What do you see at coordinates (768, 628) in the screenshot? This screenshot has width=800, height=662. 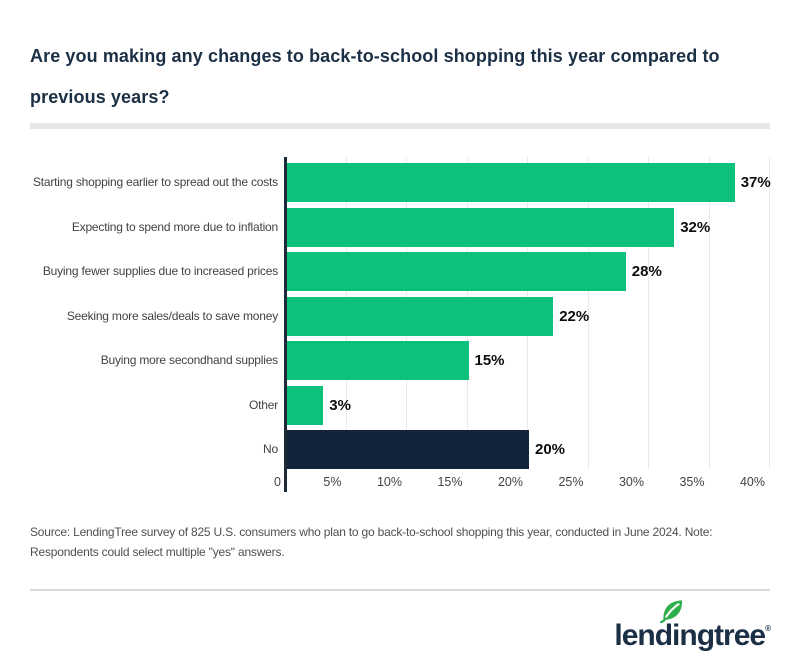 I see `registered-trademark: ®` at bounding box center [768, 628].